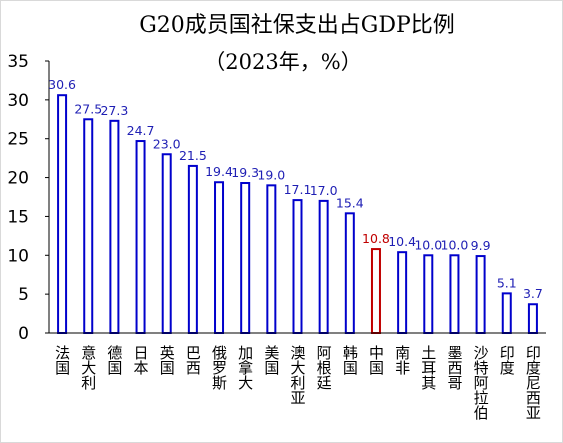 Image resolution: width=563 pixels, height=443 pixels. Describe the element at coordinates (219, 171) in the screenshot. I see `data-label: 19.4` at that location.